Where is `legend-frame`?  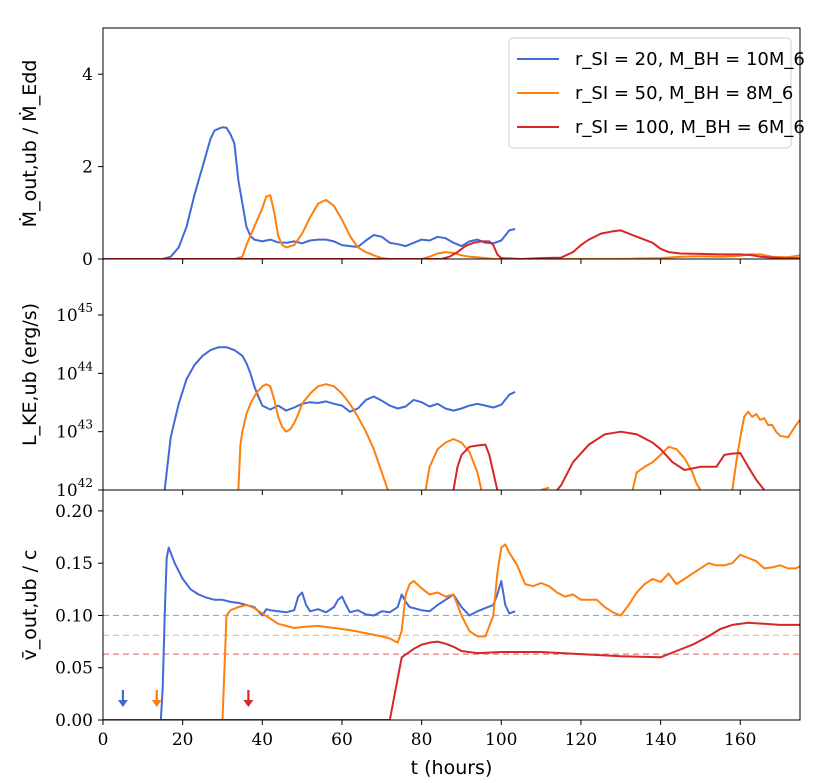
legend-frame is located at coordinates (650, 93).